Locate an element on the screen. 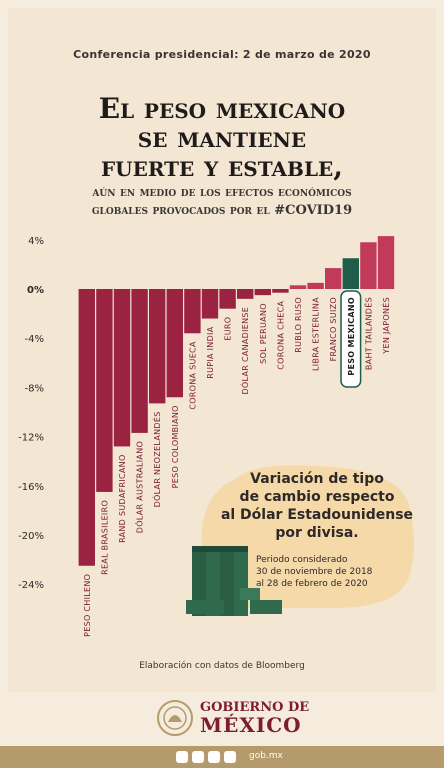  period-line: 30 de noviembre de 2018 is located at coordinates (314, 572).